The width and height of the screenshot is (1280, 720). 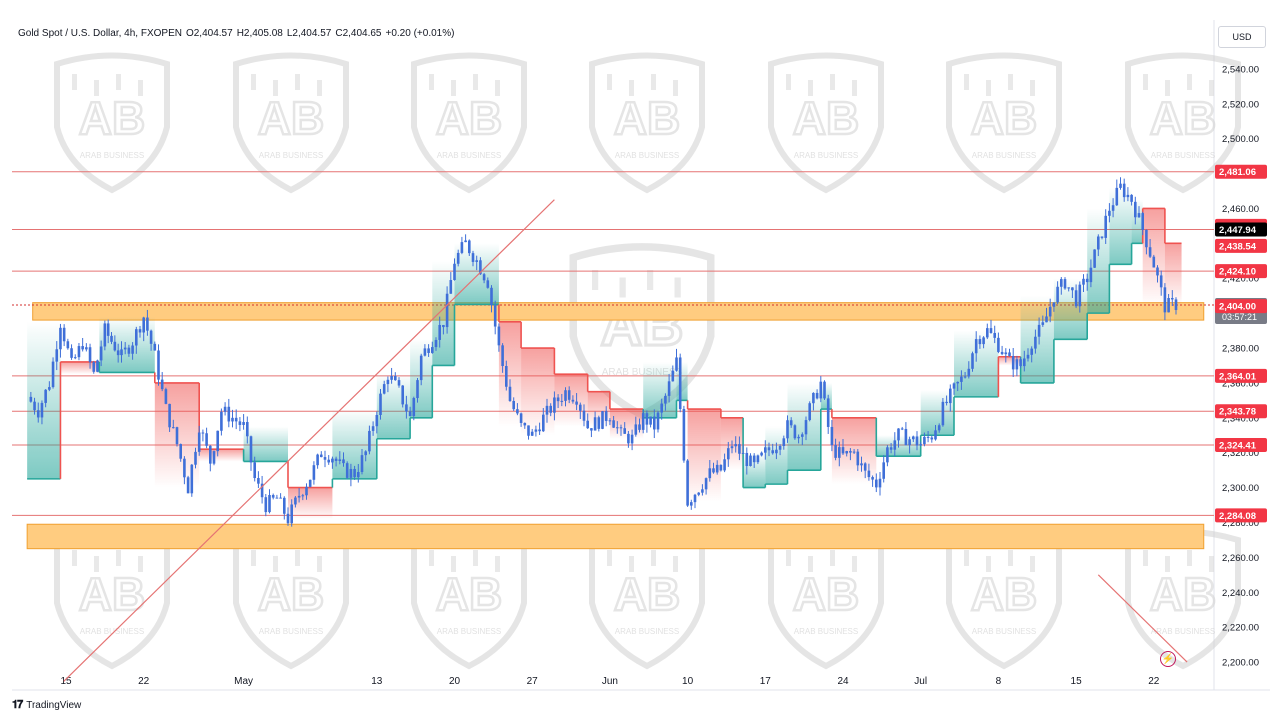 I want to click on x-tick-label: 20, so click(x=455, y=681).